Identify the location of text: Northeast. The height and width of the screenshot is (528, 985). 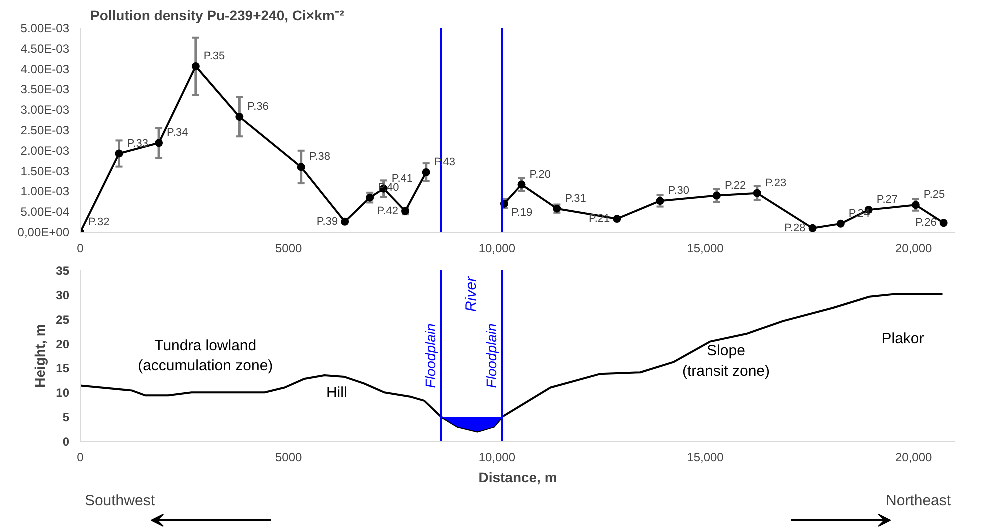
(919, 501).